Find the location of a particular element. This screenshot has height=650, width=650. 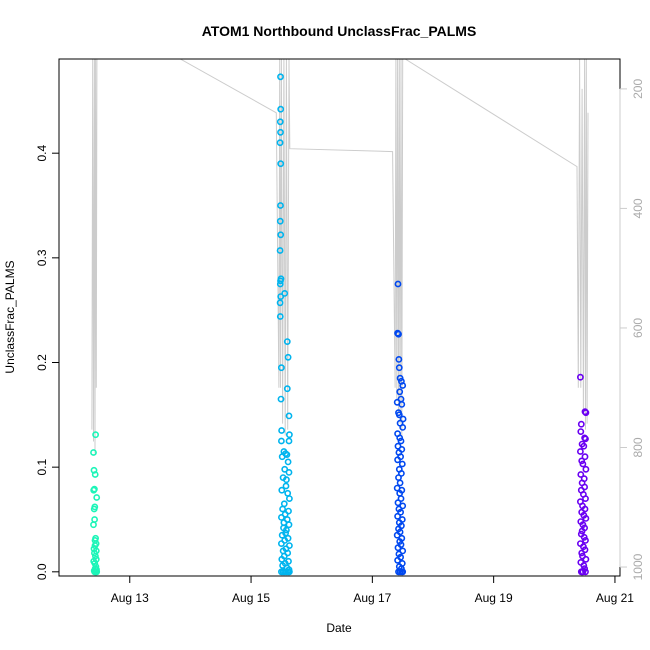

x-axis: Aug 13 Aug 15 Aug 17 Aug 19 Aug 21 is located at coordinates (372, 590).